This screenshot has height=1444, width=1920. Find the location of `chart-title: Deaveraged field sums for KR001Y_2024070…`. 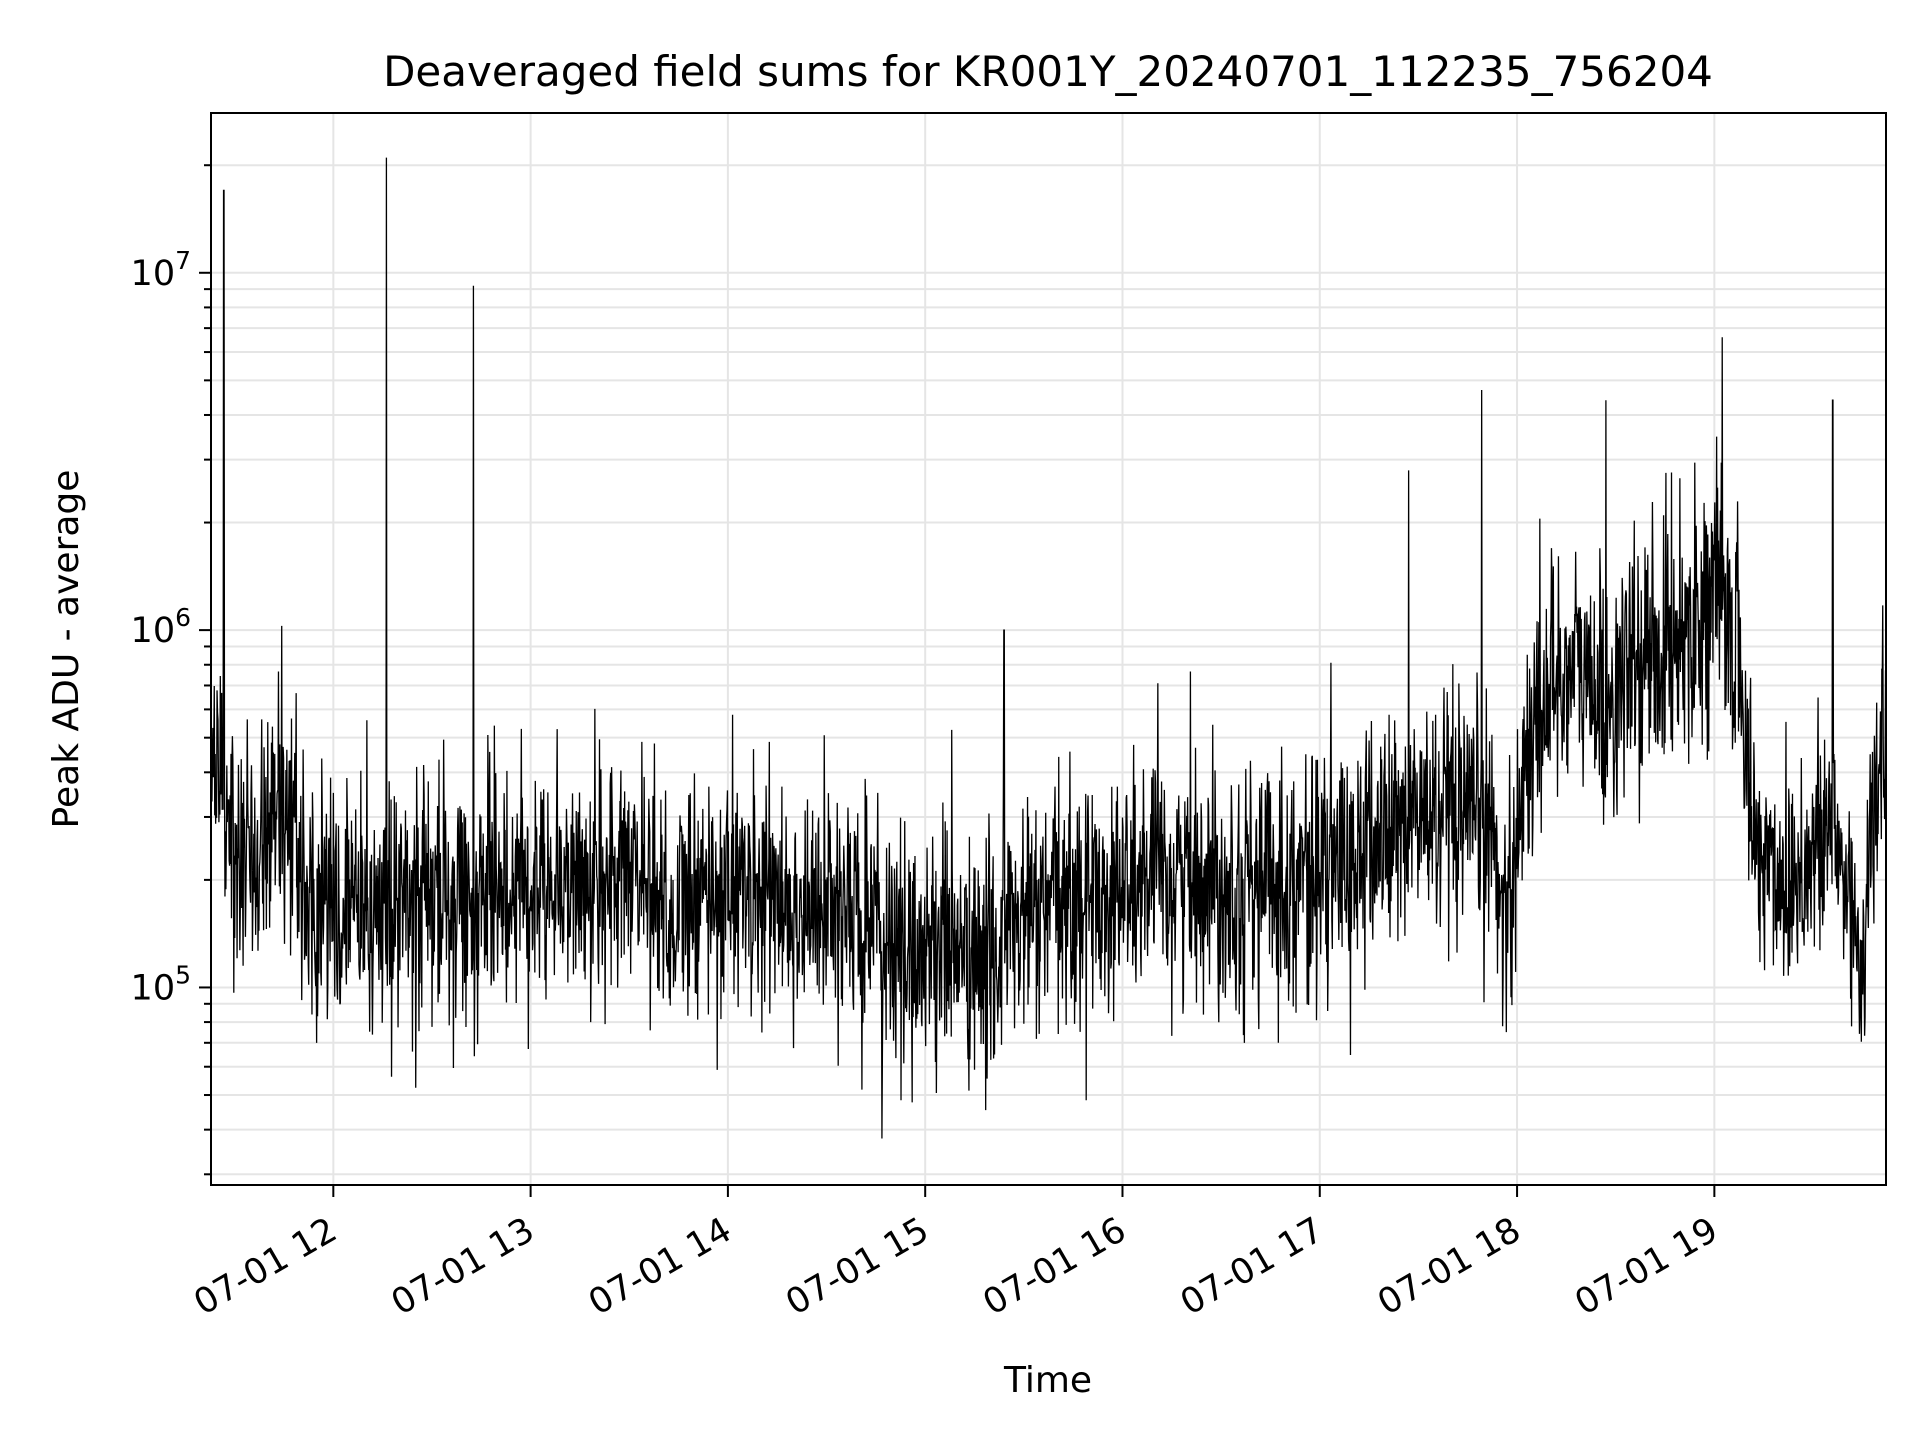

chart-title: Deaveraged field sums for KR001Y_2024070… is located at coordinates (1048, 71).